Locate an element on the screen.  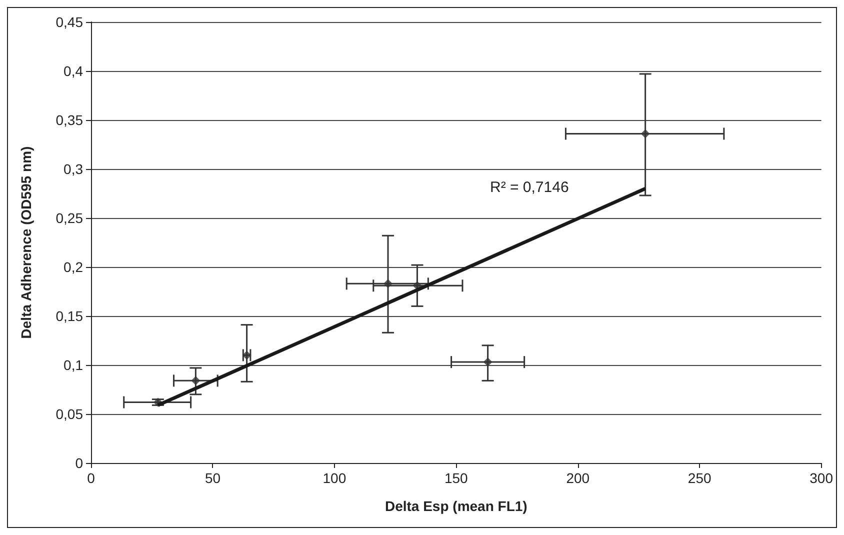
y-tick-label: 0,25 is located at coordinates (70, 218).